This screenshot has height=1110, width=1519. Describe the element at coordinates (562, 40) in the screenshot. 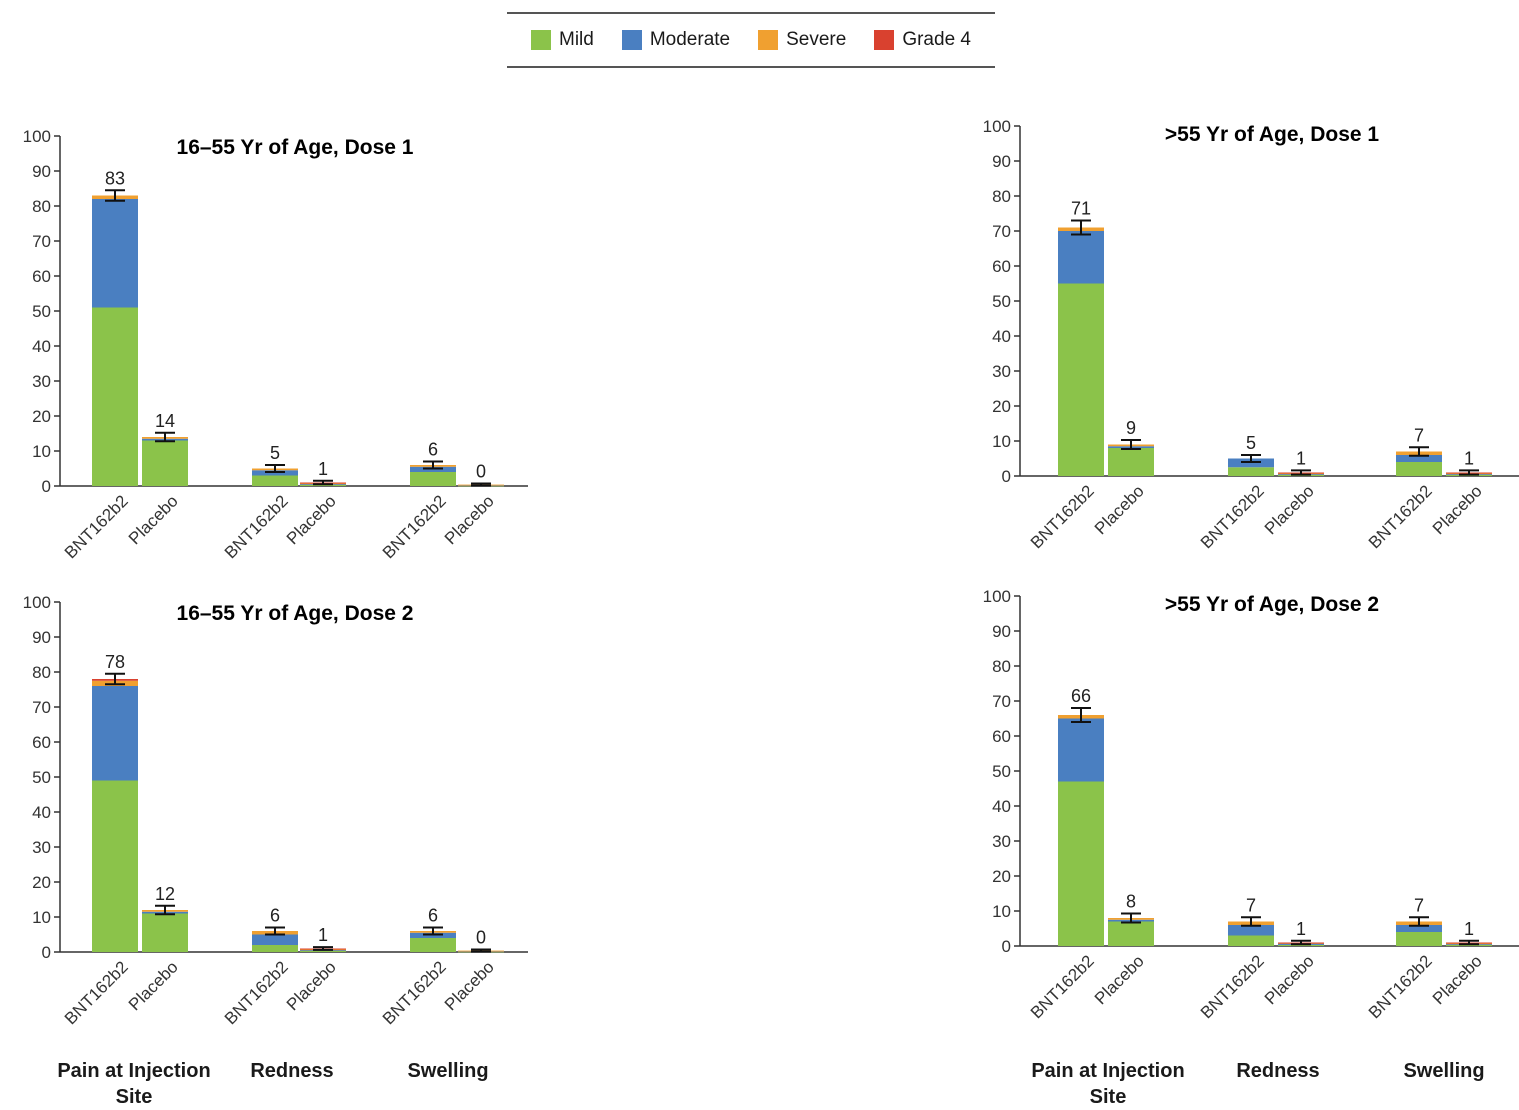

I see `legend-item-mild: Mild` at that location.